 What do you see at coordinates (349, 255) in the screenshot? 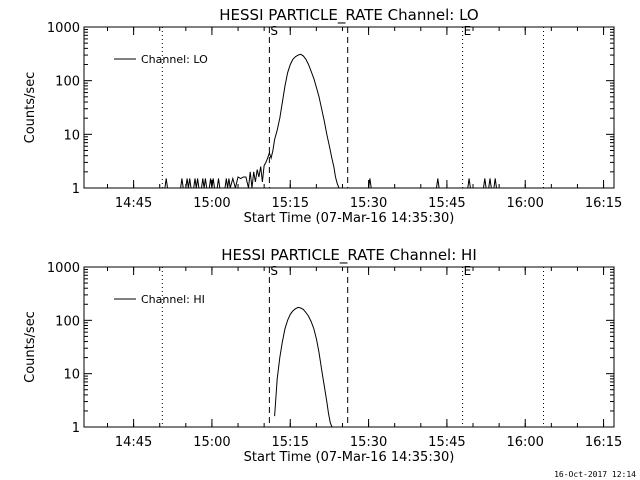
I see `chart-title: HESSI PARTICLE_RATE Channel: HI` at bounding box center [349, 255].